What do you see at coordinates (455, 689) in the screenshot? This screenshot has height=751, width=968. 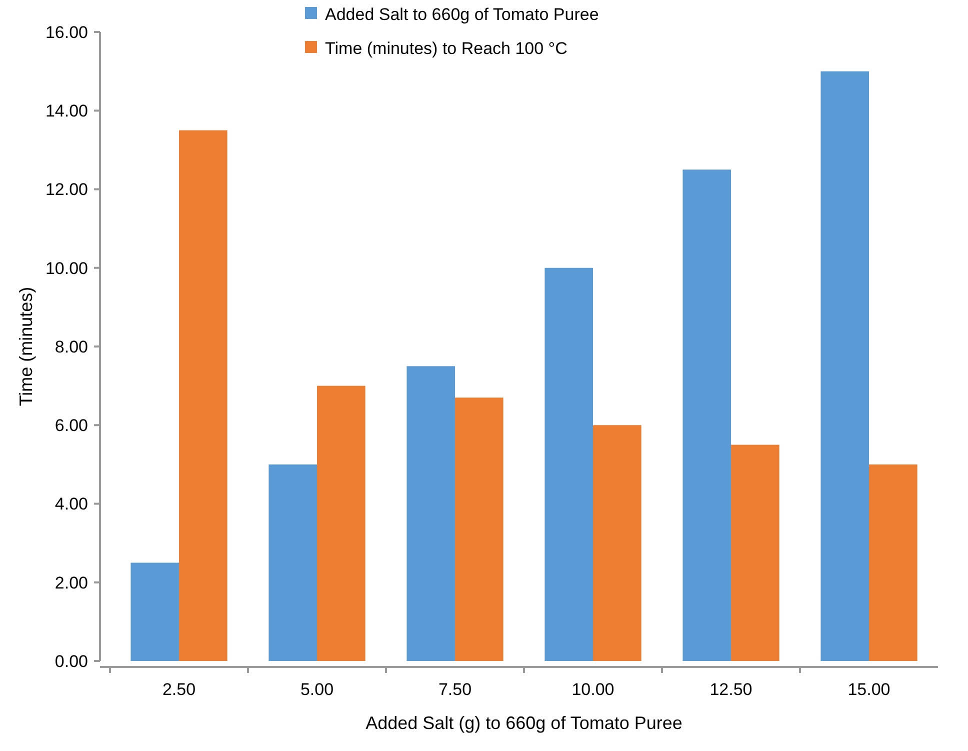 I see `x-tick-label: 7.50` at bounding box center [455, 689].